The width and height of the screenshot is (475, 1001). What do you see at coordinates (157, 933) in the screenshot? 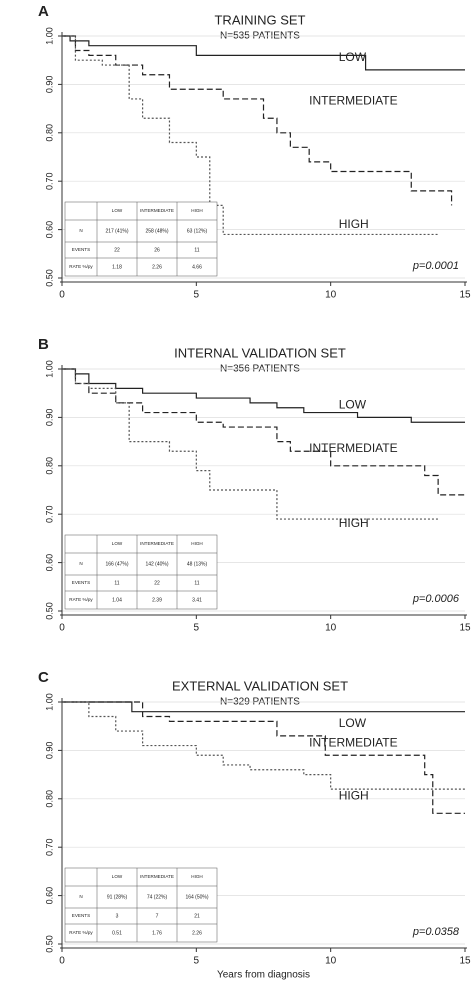
I see `table-cell: 1.76` at bounding box center [157, 933].